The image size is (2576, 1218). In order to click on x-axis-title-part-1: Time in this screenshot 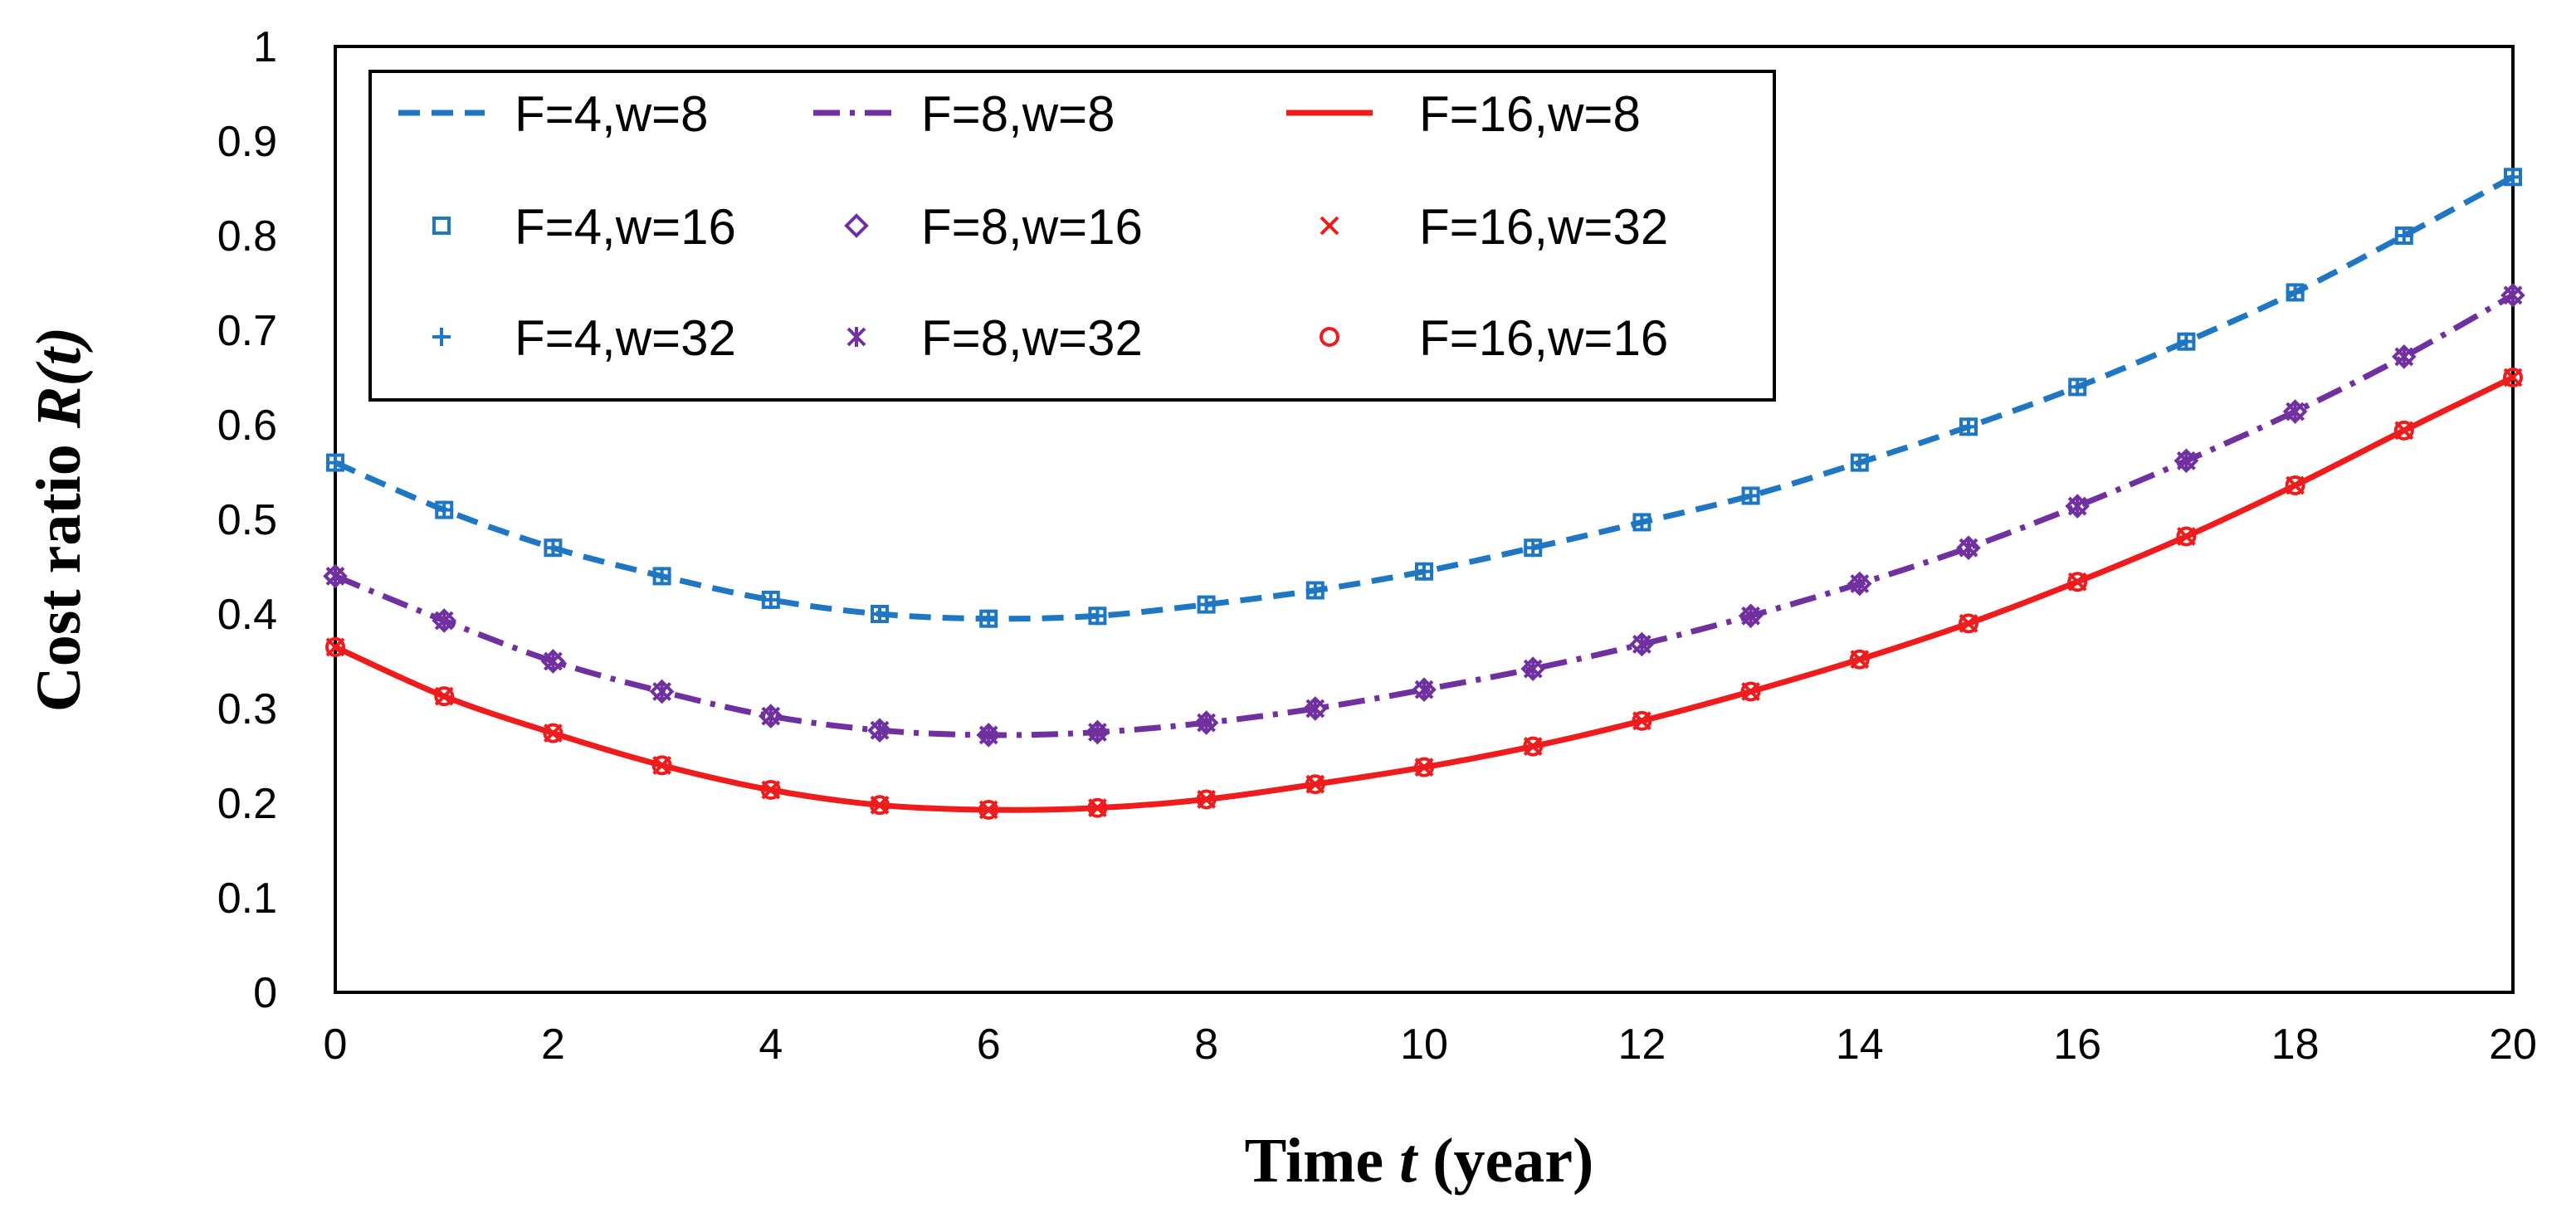, I will do `click(1322, 1161)`.